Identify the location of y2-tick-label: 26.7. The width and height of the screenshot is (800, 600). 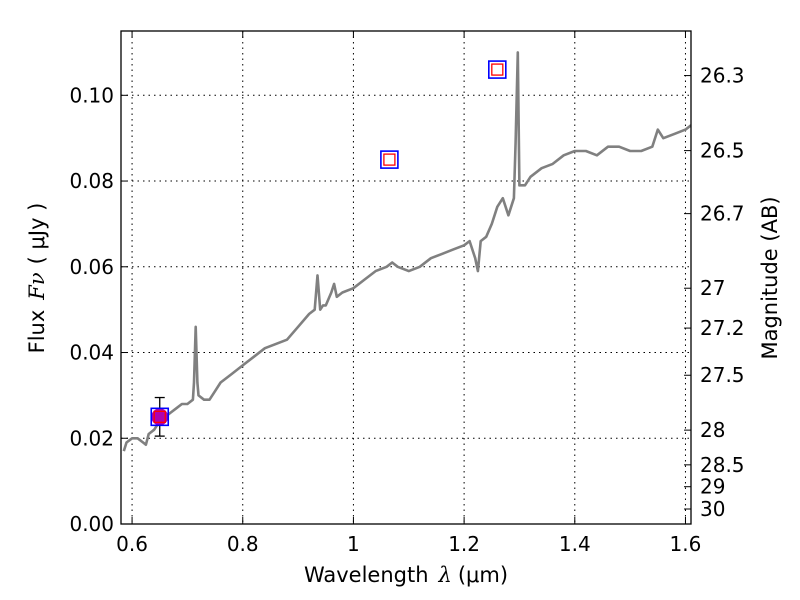
(722, 214).